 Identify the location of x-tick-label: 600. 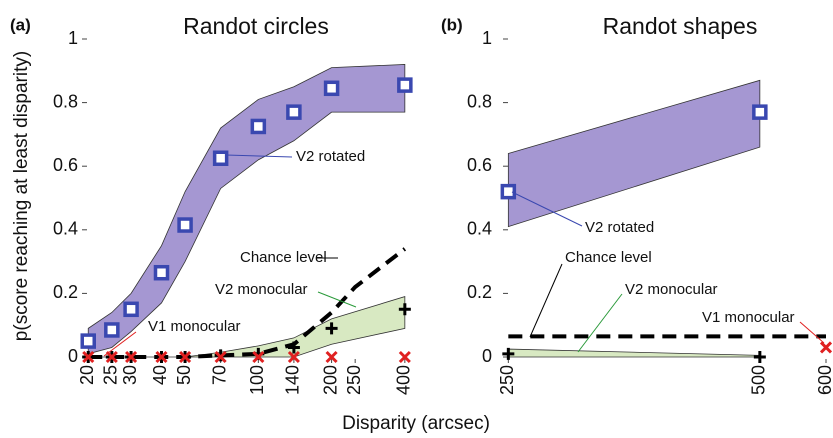
(824, 380).